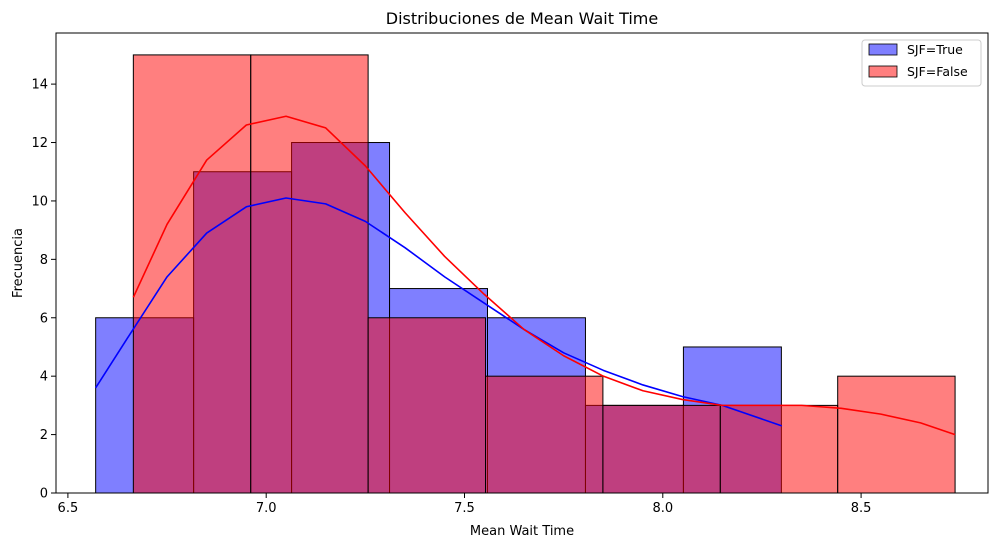 The height and width of the screenshot is (547, 996). I want to click on y-tick-label: 4, so click(44, 377).